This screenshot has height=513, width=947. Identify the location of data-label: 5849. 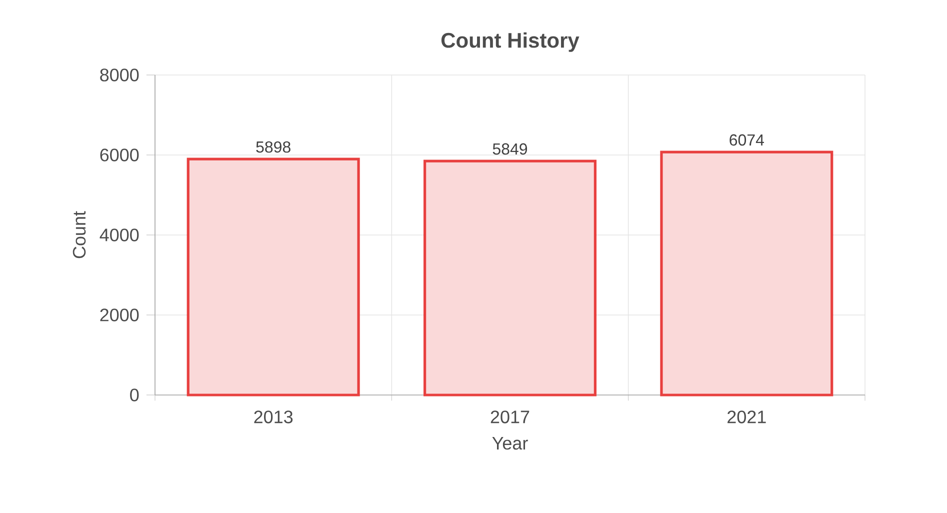
(510, 149).